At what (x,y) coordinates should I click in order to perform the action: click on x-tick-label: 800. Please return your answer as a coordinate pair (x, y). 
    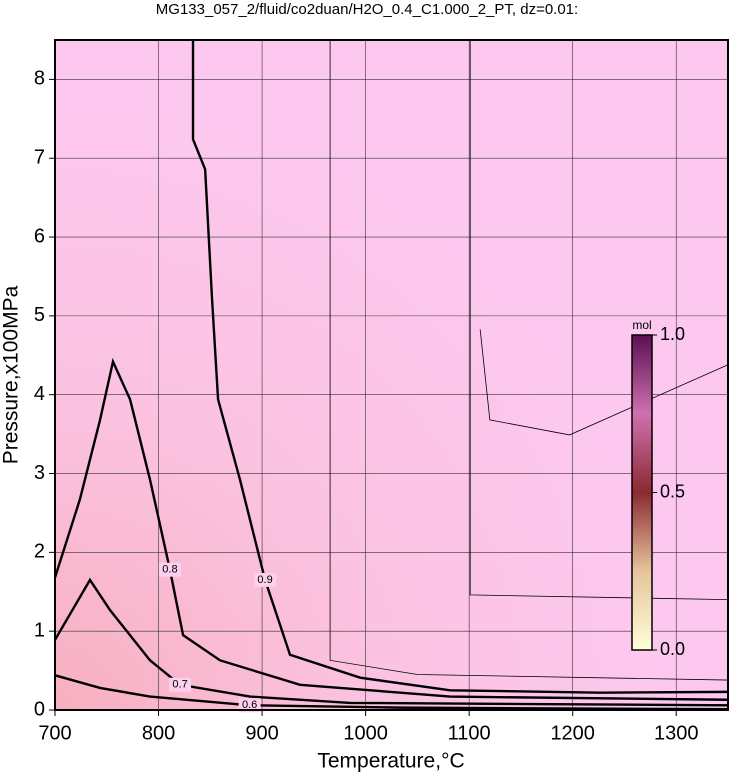
    Looking at the image, I should click on (158, 733).